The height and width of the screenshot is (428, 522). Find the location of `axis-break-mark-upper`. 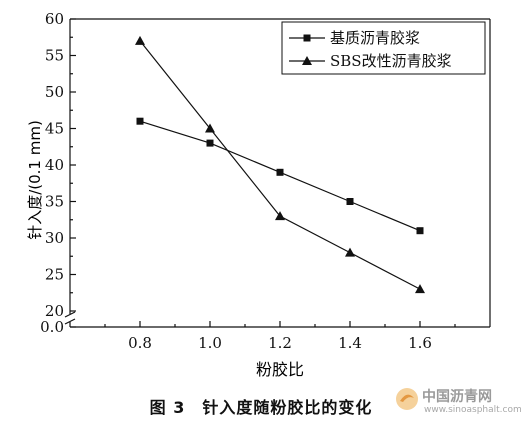

axis-break-mark-upper is located at coordinates (70, 314).